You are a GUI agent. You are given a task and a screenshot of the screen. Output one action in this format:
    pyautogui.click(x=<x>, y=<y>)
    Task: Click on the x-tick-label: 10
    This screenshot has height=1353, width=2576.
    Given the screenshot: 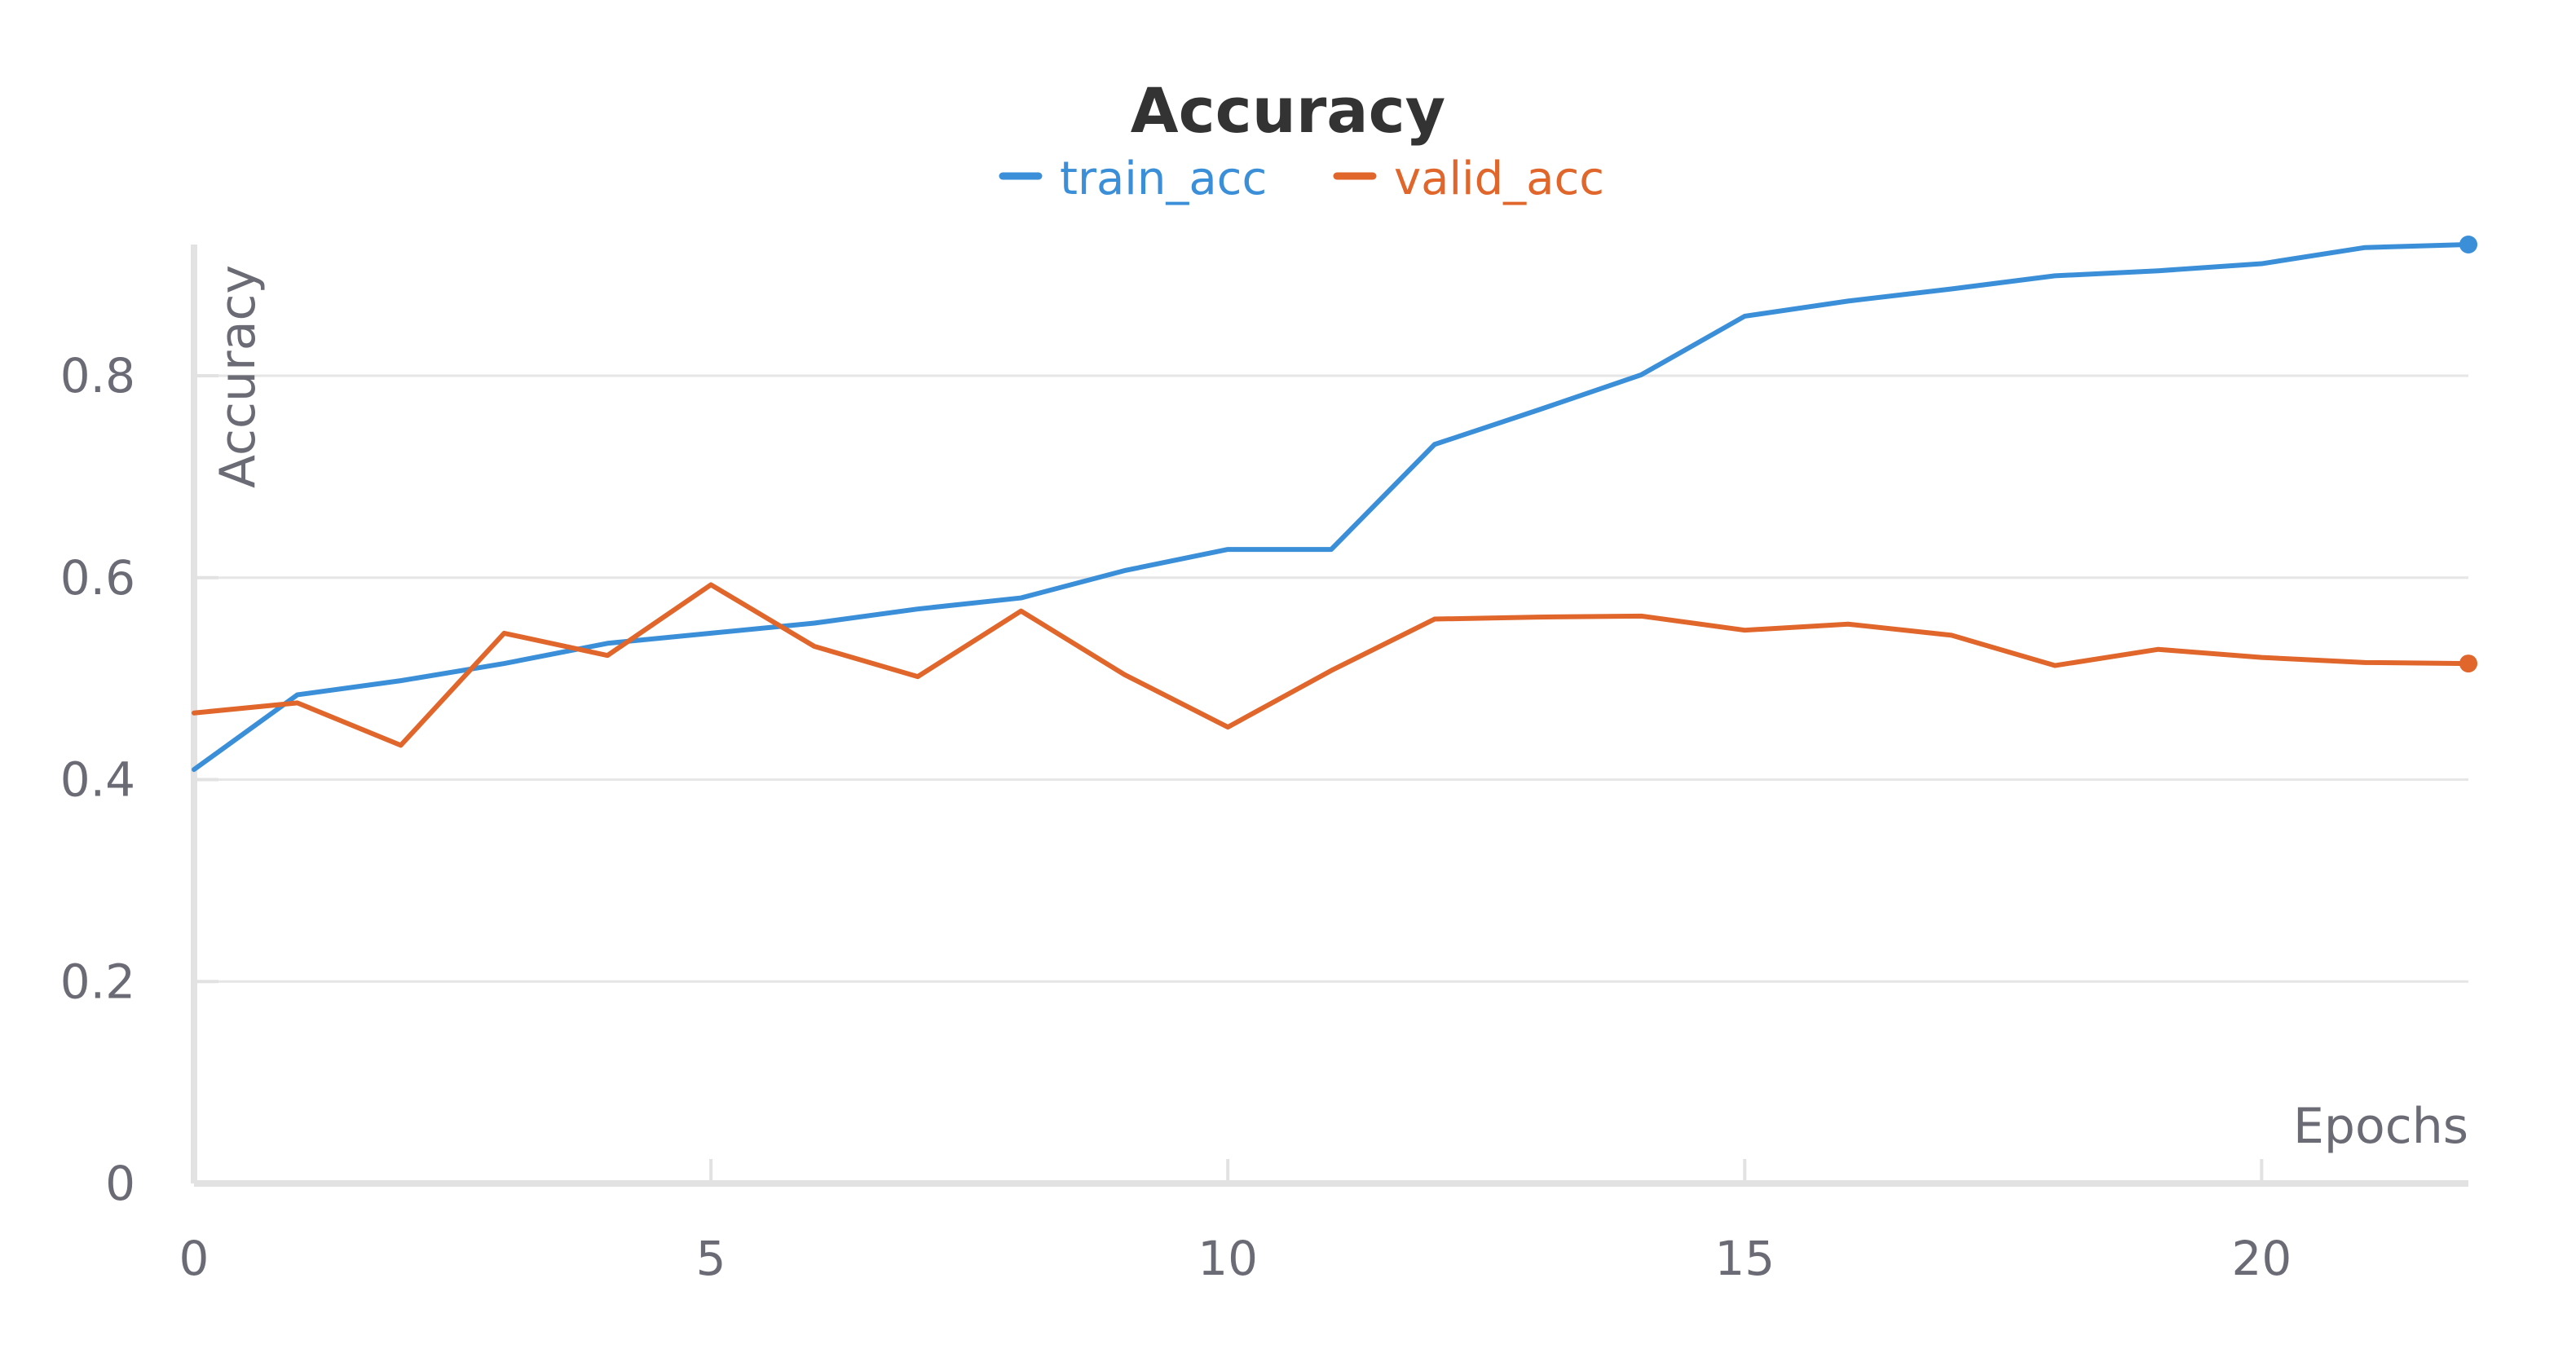 What is the action you would take?
    pyautogui.click(x=1228, y=1258)
    